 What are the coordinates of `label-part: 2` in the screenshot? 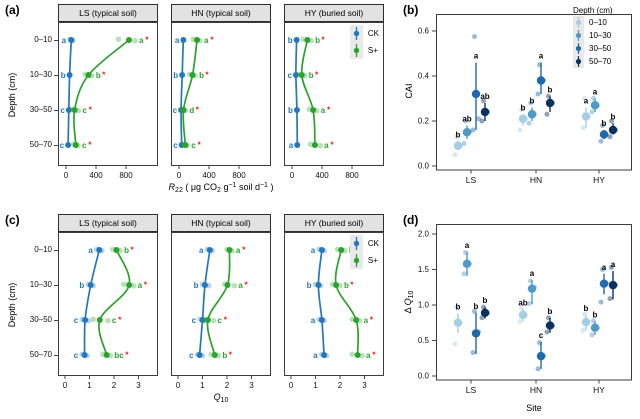 It's located at (219, 190).